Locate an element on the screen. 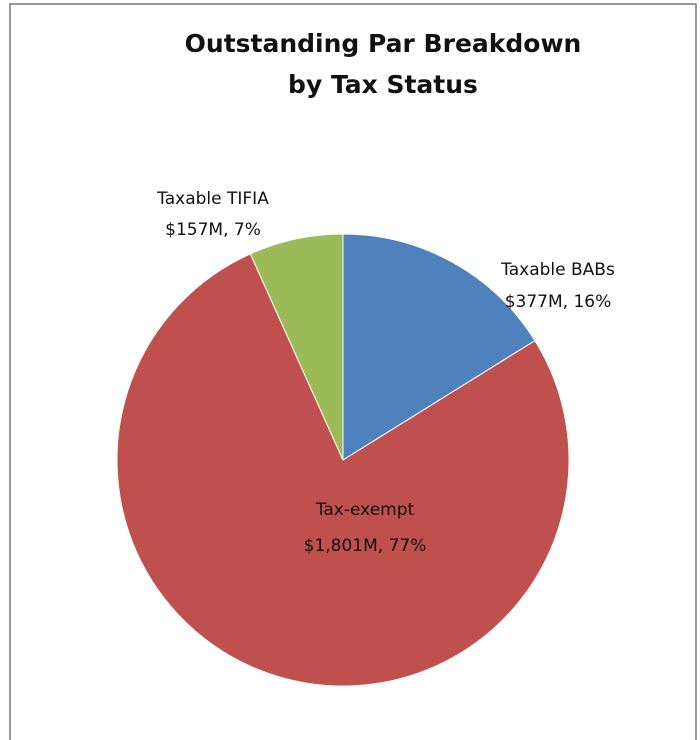 This screenshot has width=700, height=740. slice-label: Taxable TIFIA is located at coordinates (212, 199).